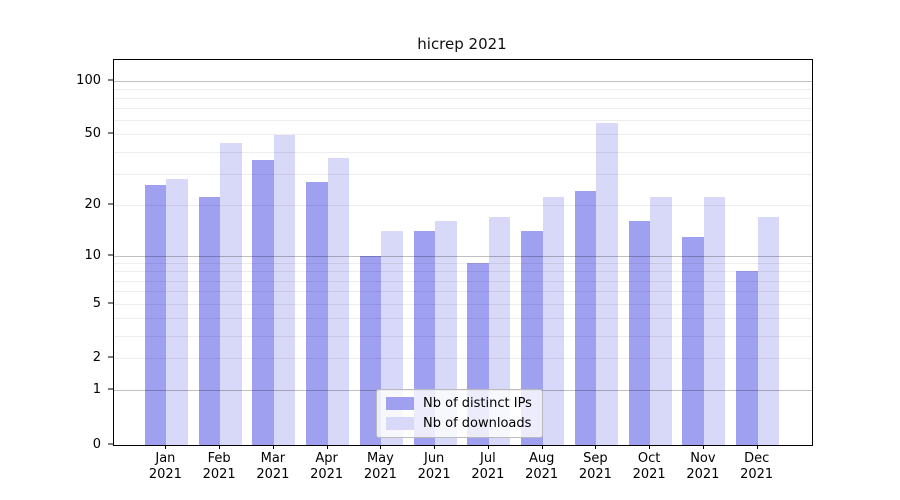 This screenshot has height=500, width=900. I want to click on x-tick-label-sep: Sep 2021, so click(595, 466).